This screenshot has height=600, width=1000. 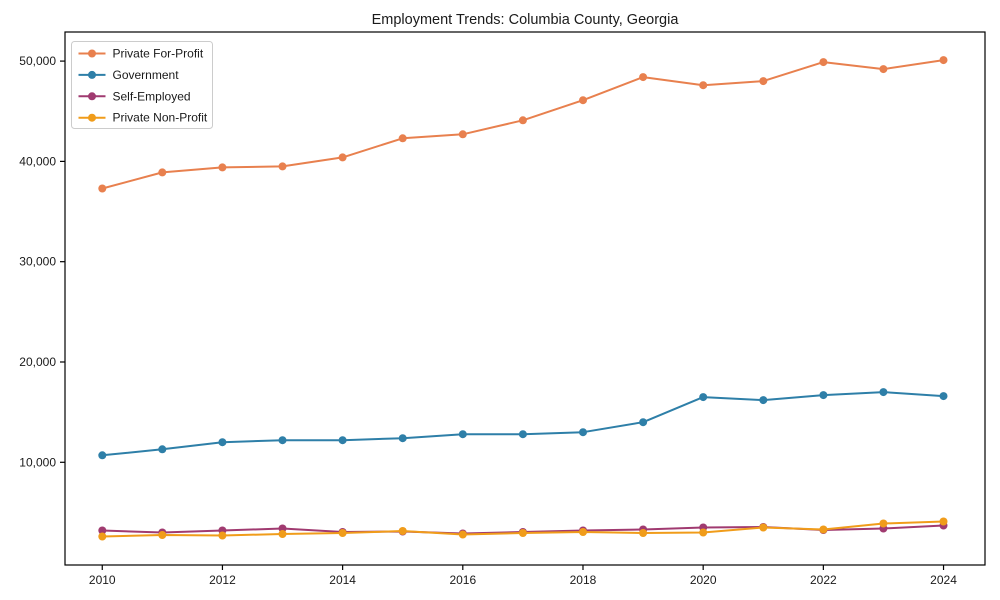 What do you see at coordinates (152, 96) in the screenshot?
I see `legend-item-label: Self-Employed` at bounding box center [152, 96].